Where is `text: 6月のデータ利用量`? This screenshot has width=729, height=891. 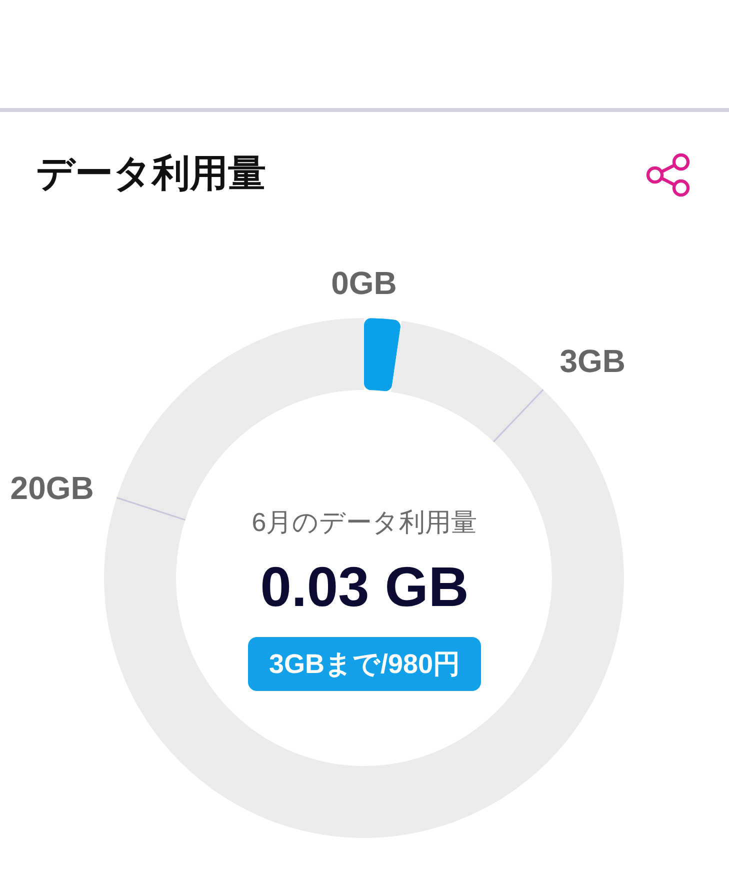
text: 6月のデータ利用量 is located at coordinates (365, 522).